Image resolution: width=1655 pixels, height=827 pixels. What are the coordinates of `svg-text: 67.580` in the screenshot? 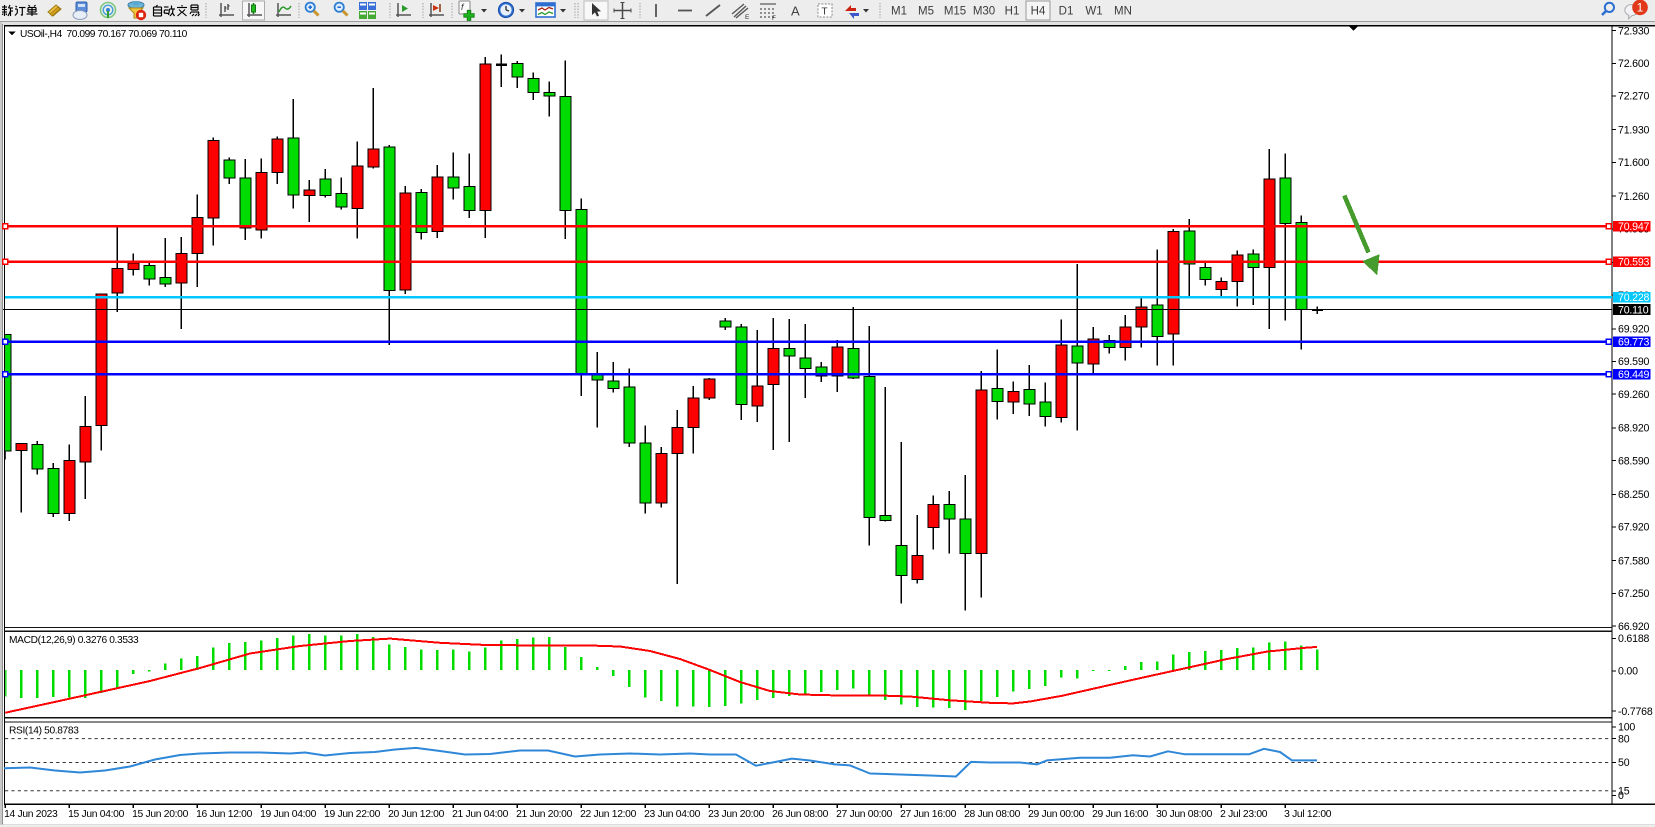 It's located at (1634, 561).